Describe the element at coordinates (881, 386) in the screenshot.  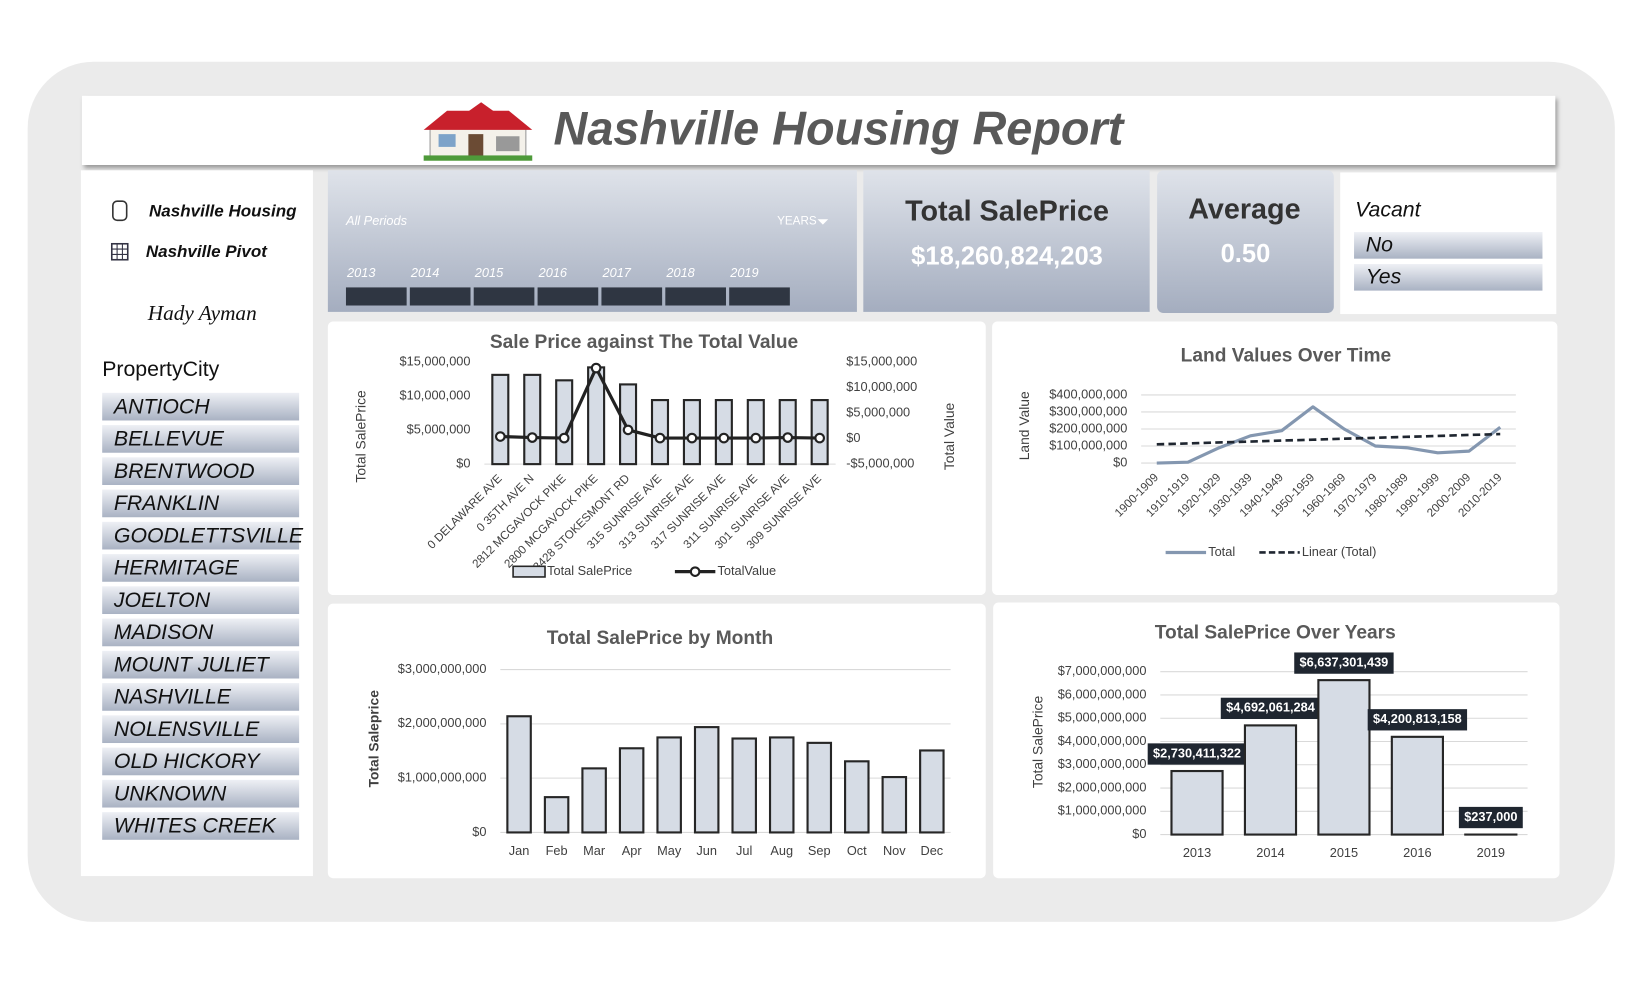
I see `y2-tick-label: $10,000,000` at that location.